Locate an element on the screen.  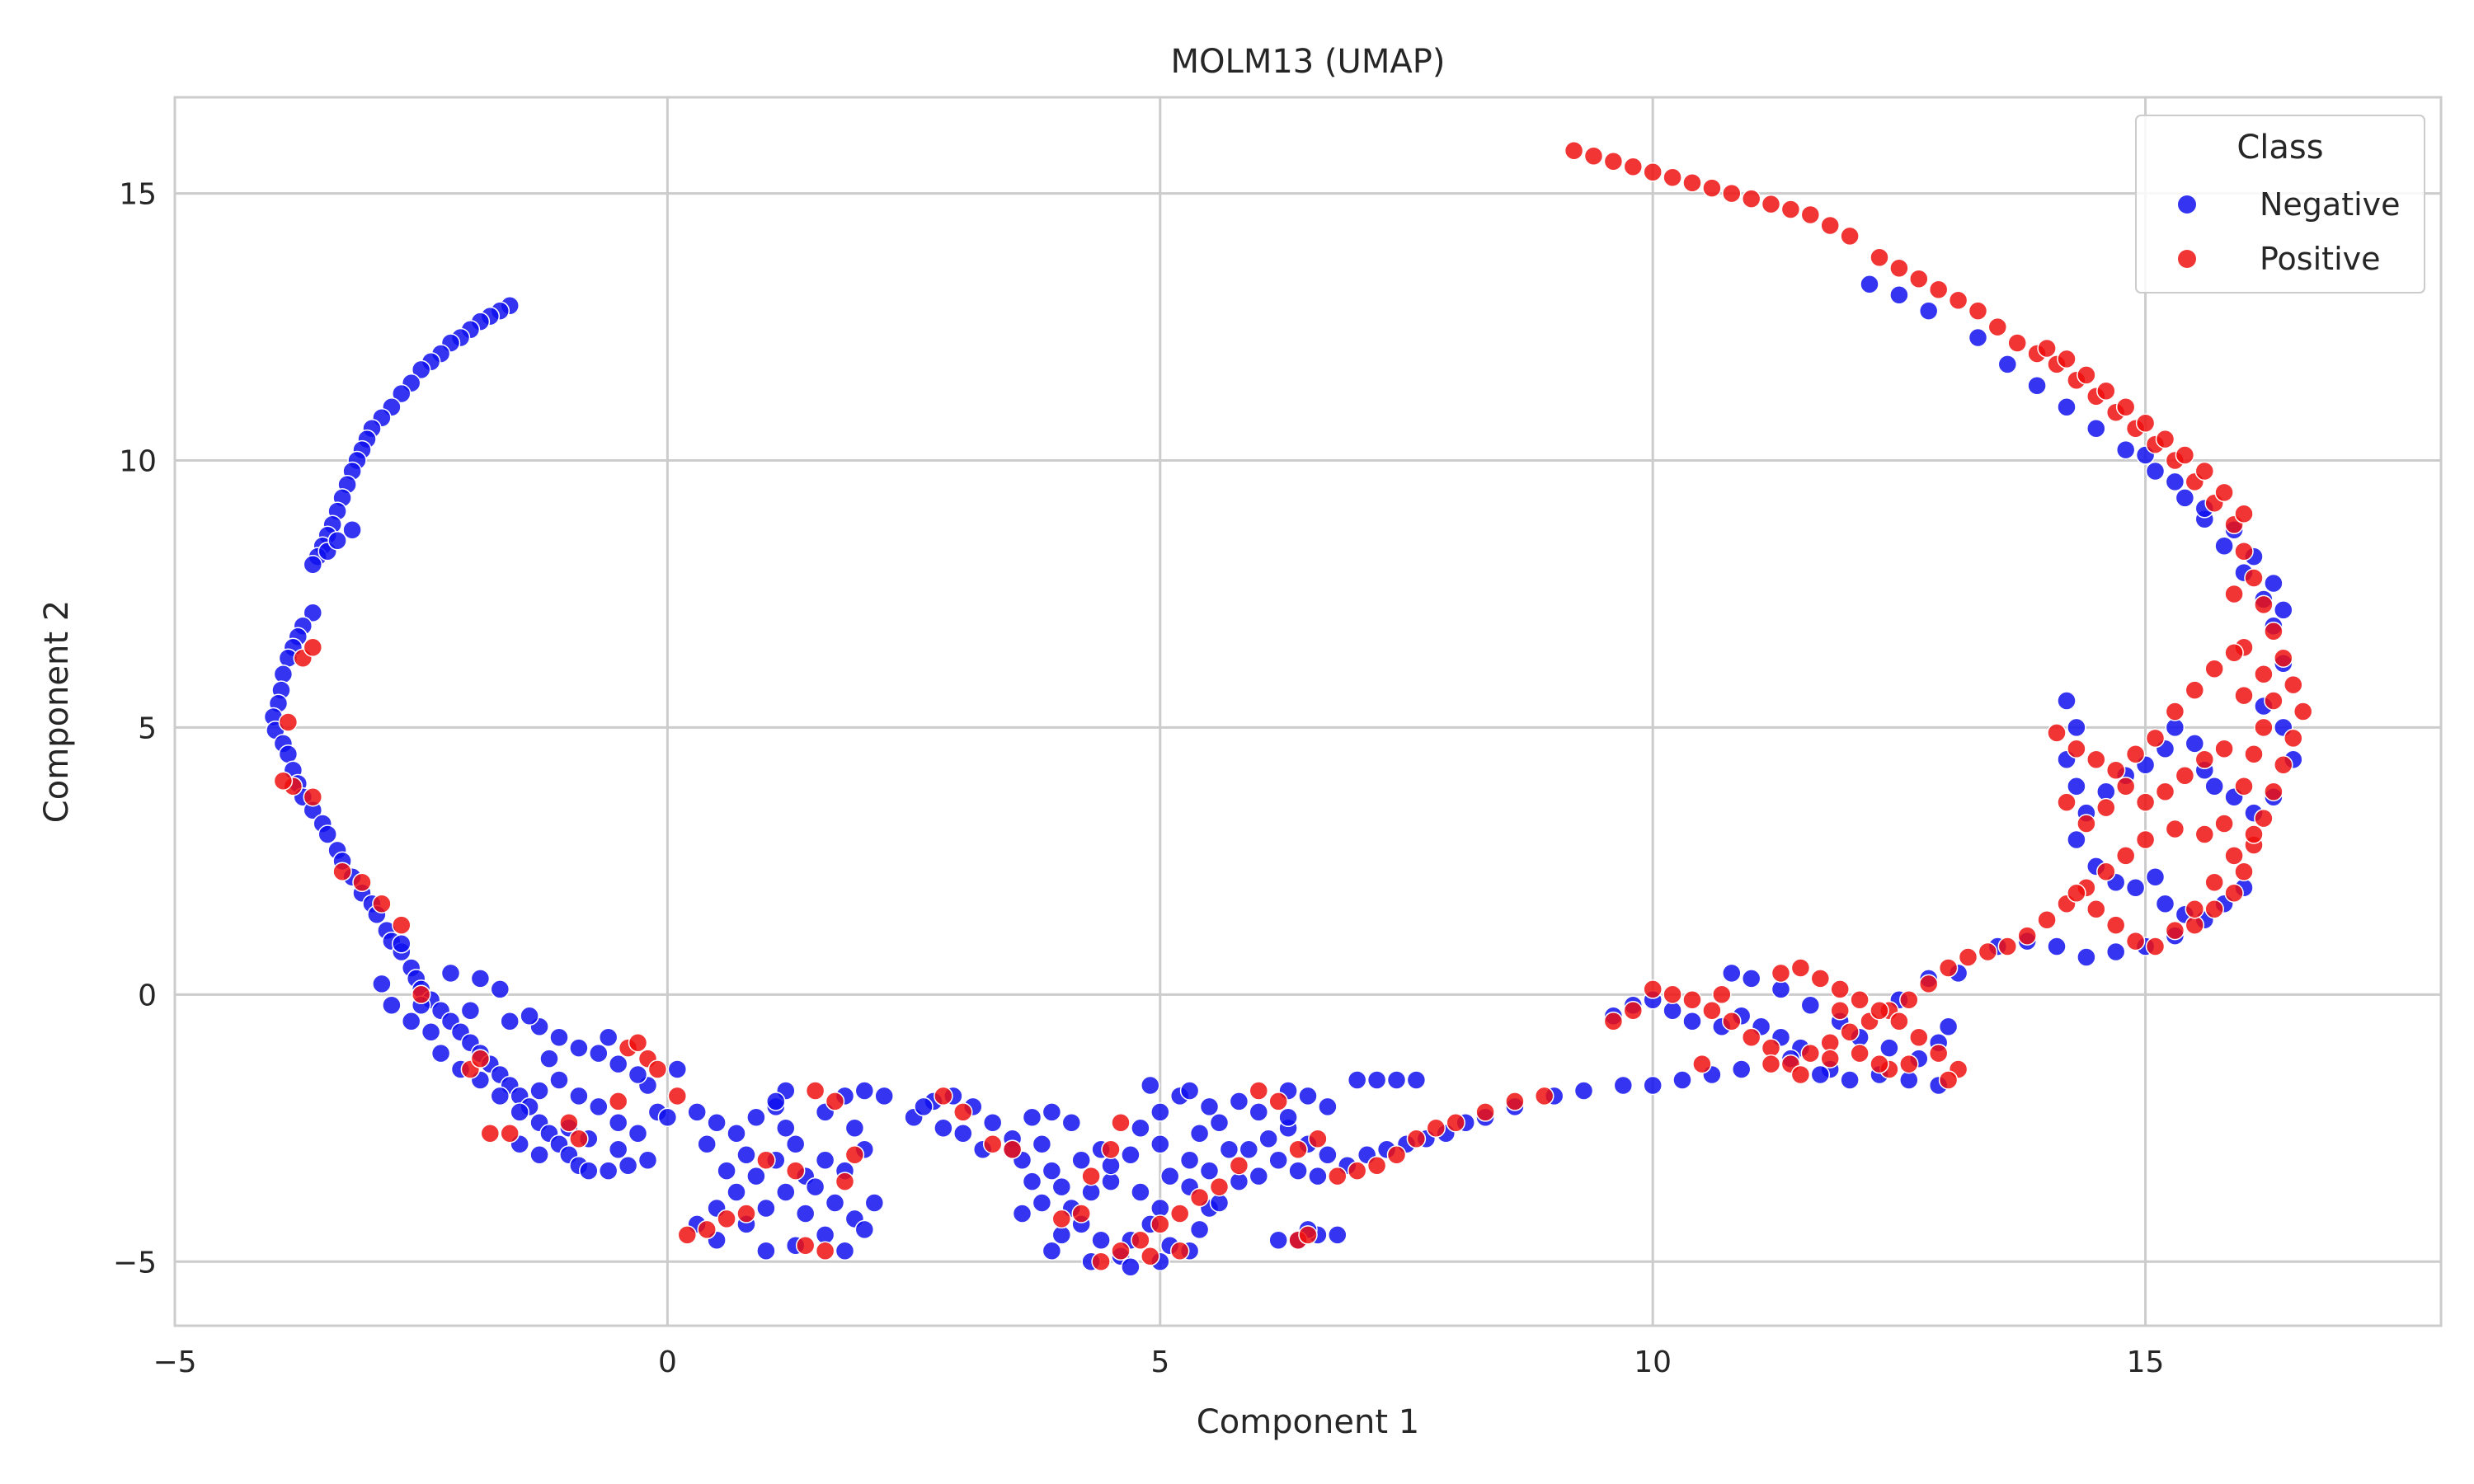
legend-label-negative: Negative is located at coordinates (2330, 204).